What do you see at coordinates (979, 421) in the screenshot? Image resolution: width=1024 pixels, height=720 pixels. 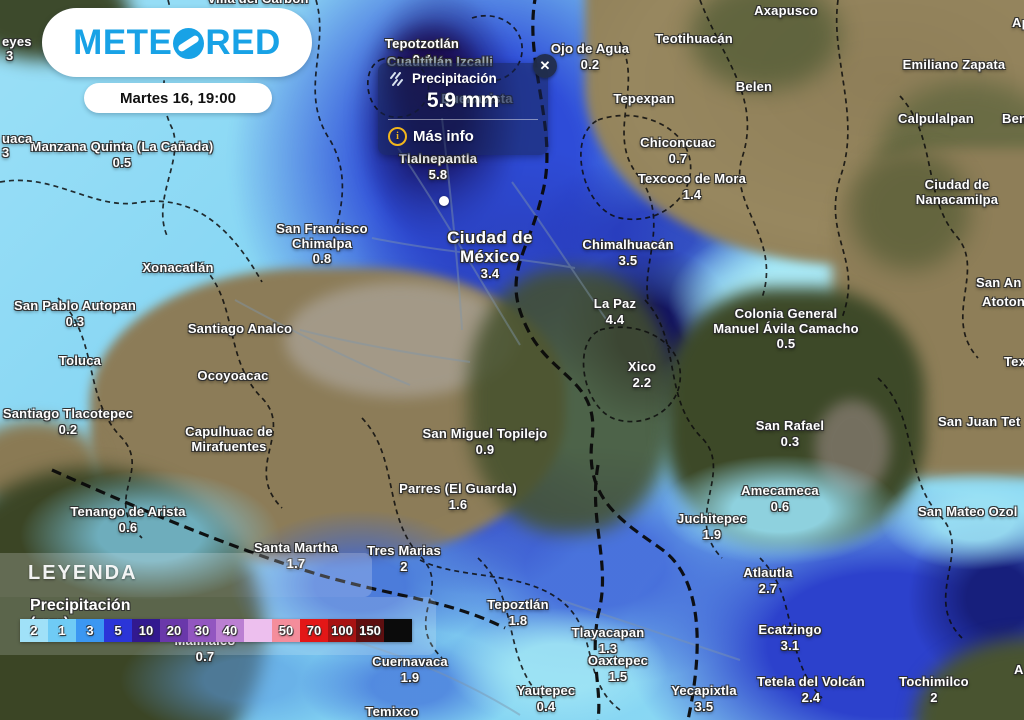 I see `map-place-label-fragment: San Juan Tet` at bounding box center [979, 421].